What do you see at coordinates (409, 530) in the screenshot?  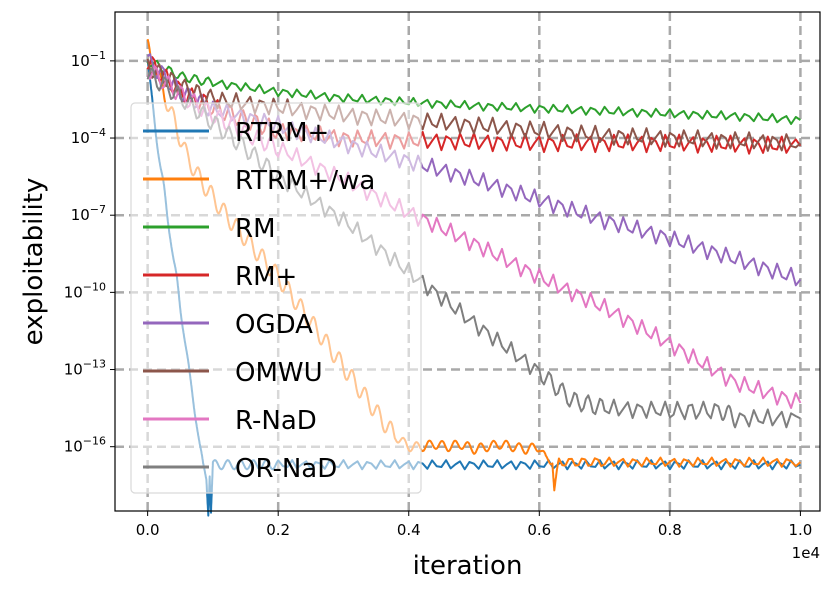 I see `x-tick-label: 0.4` at bounding box center [409, 530].